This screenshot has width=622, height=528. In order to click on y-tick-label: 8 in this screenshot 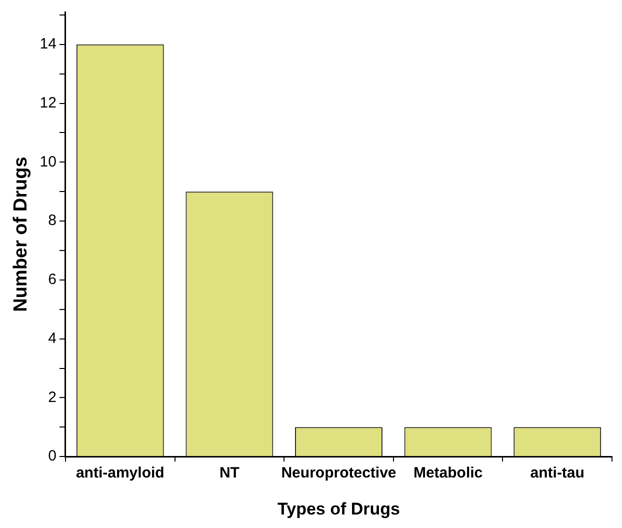, I will do `click(52, 221)`.